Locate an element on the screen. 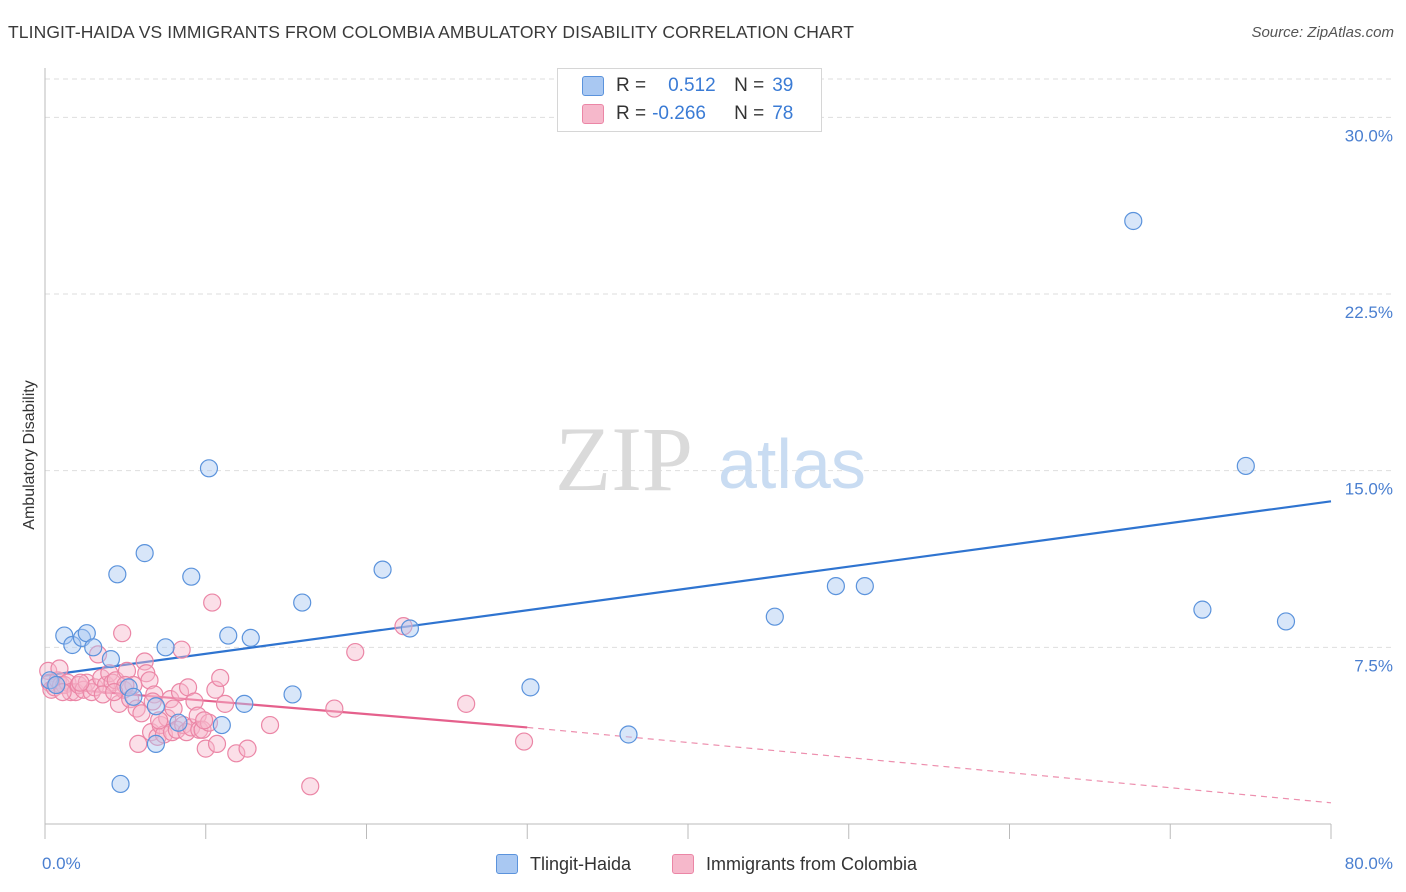 The width and height of the screenshot is (1406, 892). bottom-legend-tlingit: Tlingit-Haida is located at coordinates (563, 864).